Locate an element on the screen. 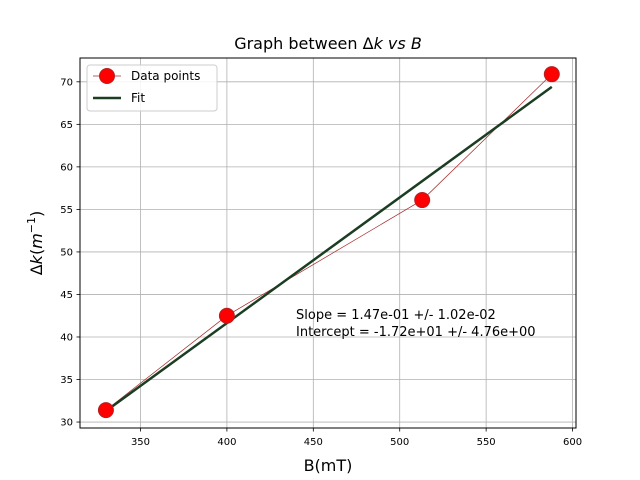 The width and height of the screenshot is (640, 480). legend-fit-label: Fit is located at coordinates (138, 98).